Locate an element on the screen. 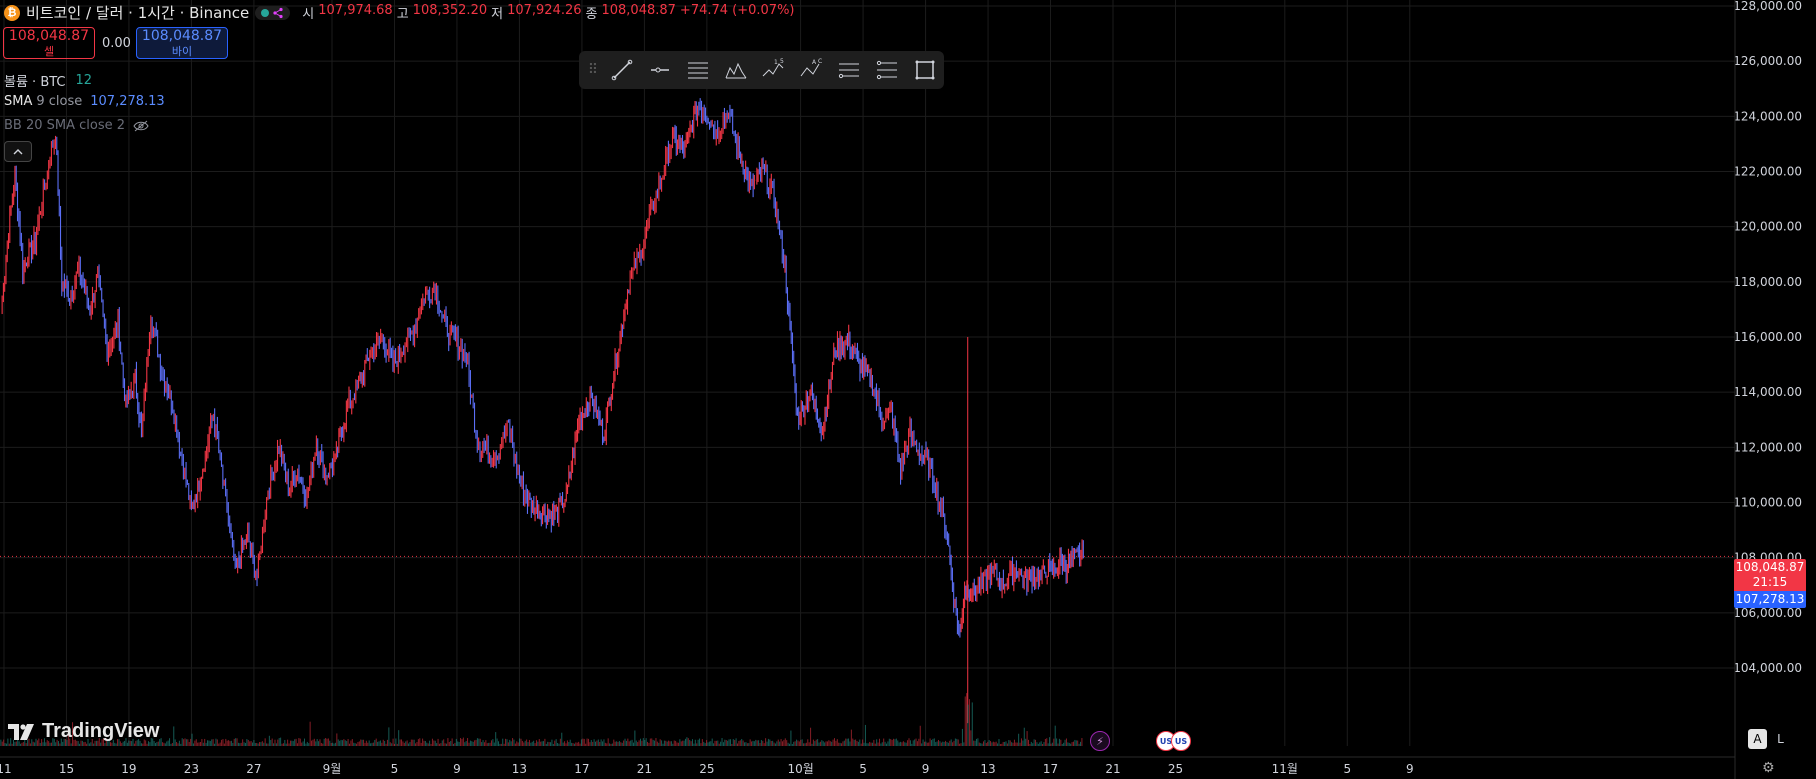  regression-trend-icon is located at coordinates (887, 70).